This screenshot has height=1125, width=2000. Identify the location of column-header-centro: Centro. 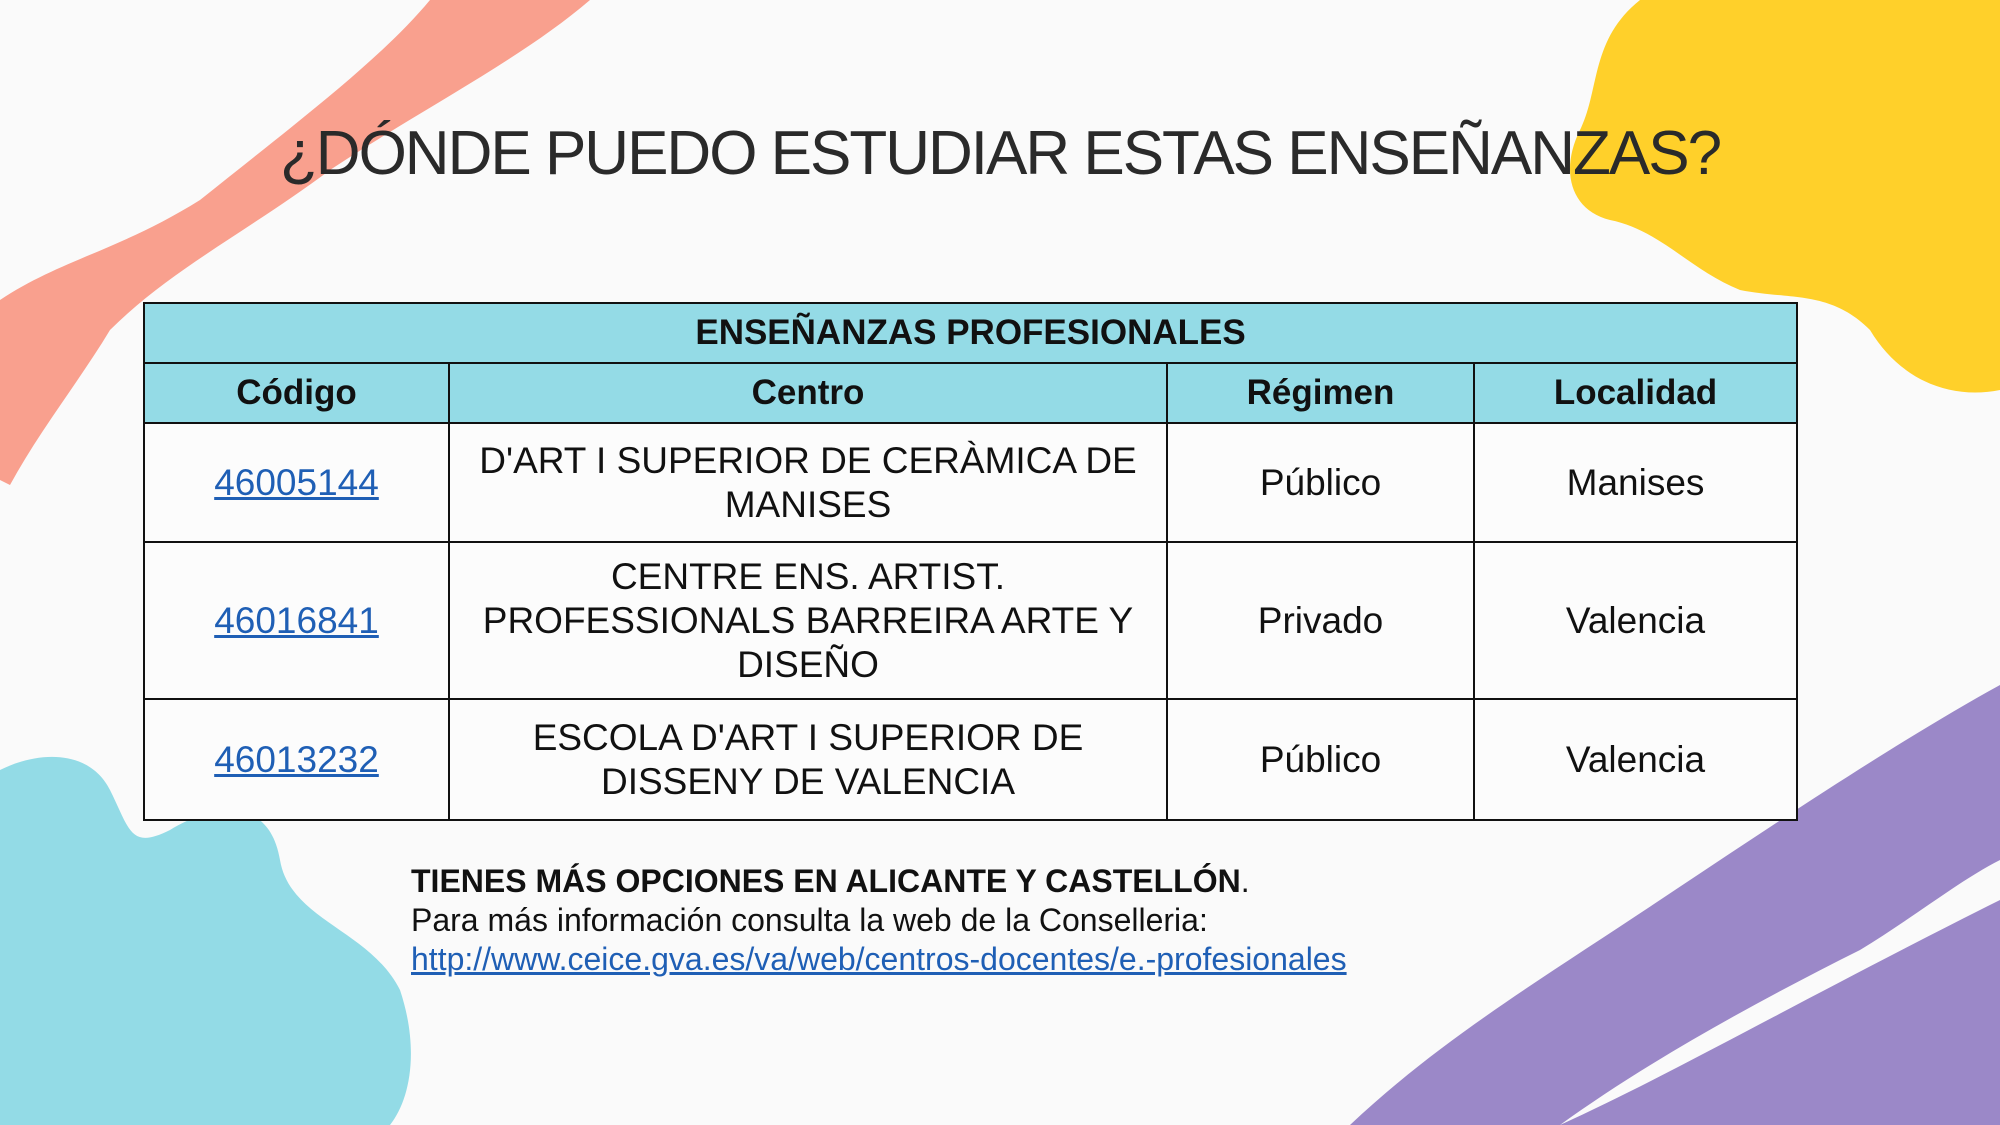
(808, 393).